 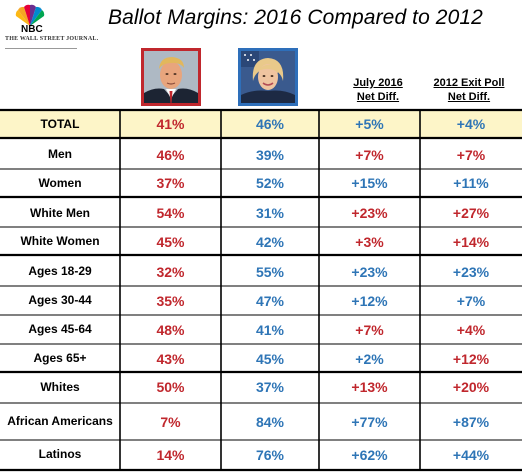 What do you see at coordinates (469, 83) in the screenshot?
I see `exit-header-line1: 2012 Exit Poll` at bounding box center [469, 83].